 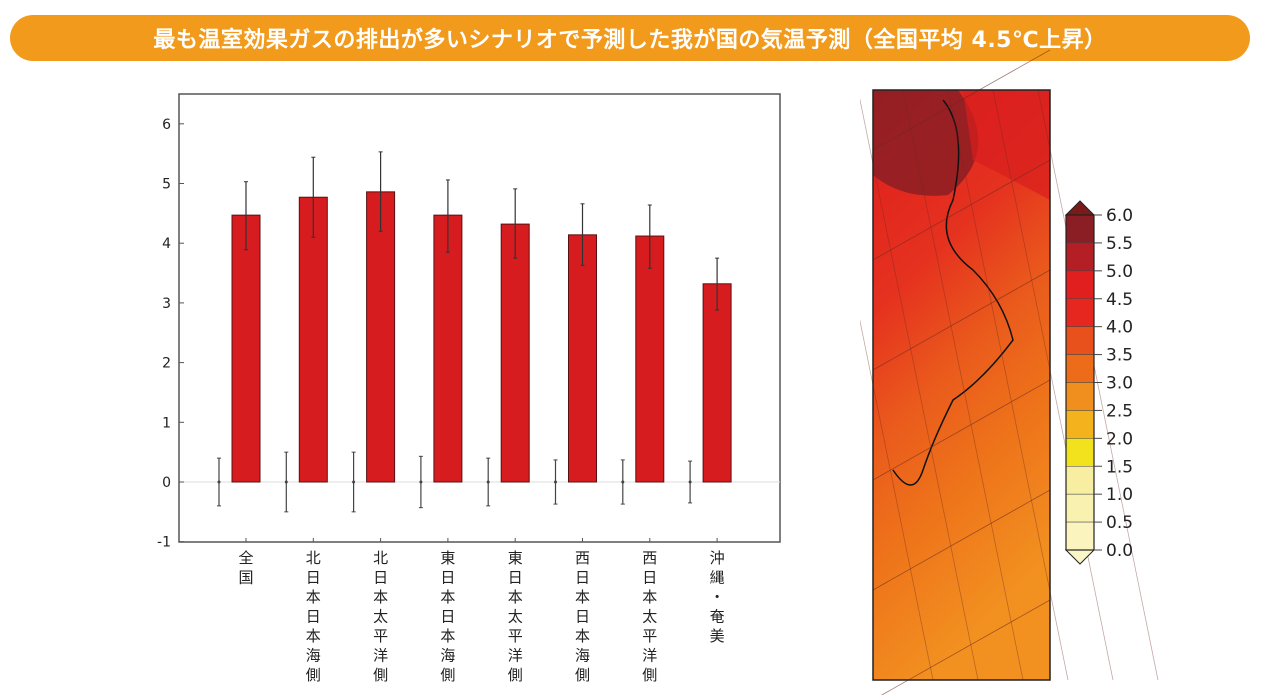 I want to click on colorbar-tick-label: 4.0, so click(x=1119, y=328).